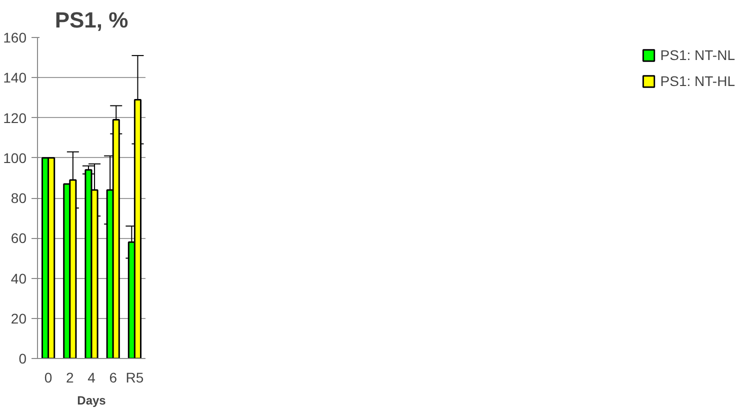 The height and width of the screenshot is (412, 747). Describe the element at coordinates (15, 118) in the screenshot. I see `y-tick-label: 120` at that location.